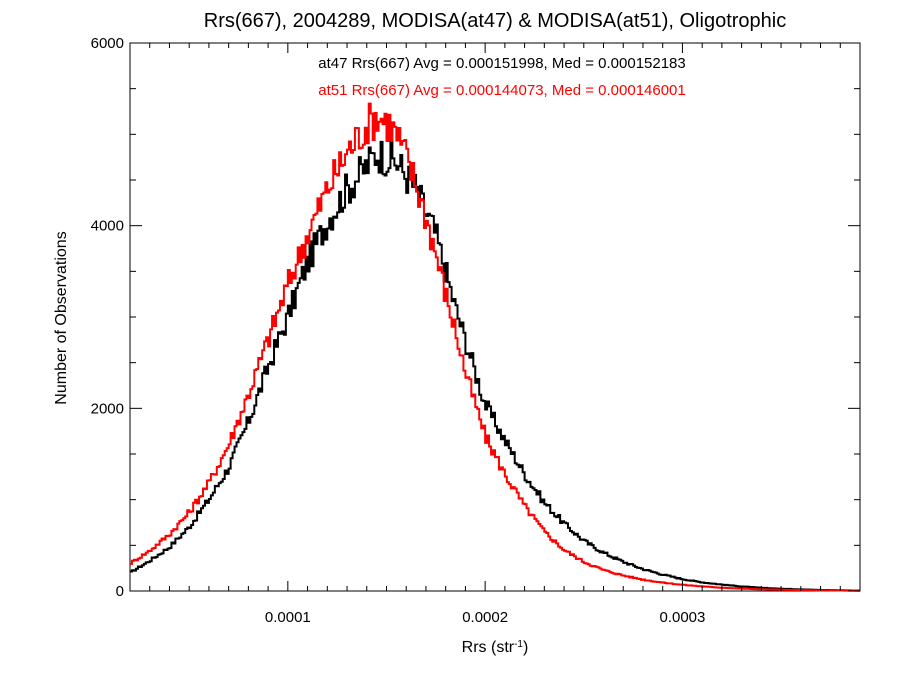 The image size is (900, 675). I want to click on x-axis-label: Rrs (str-1), so click(495, 648).